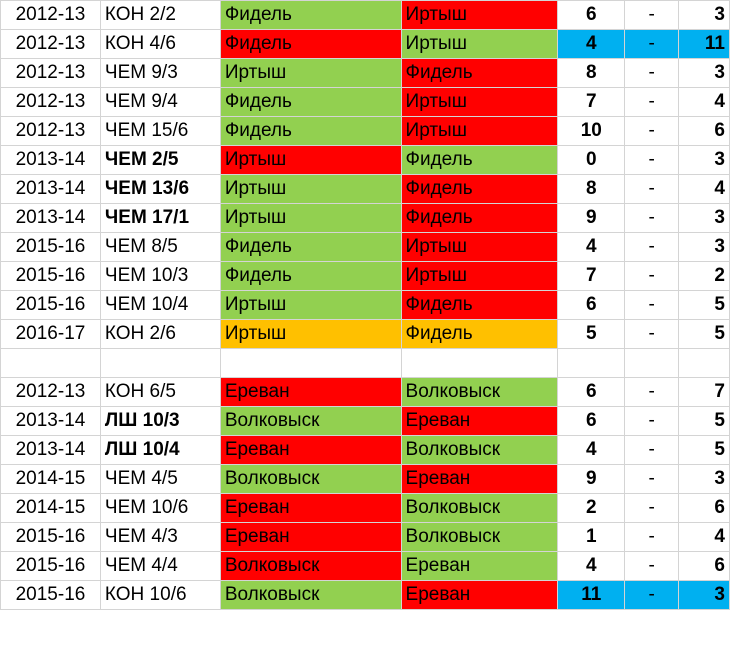 The width and height of the screenshot is (730, 657). I want to click on stage-cell: КОН 6/5, so click(160, 392).